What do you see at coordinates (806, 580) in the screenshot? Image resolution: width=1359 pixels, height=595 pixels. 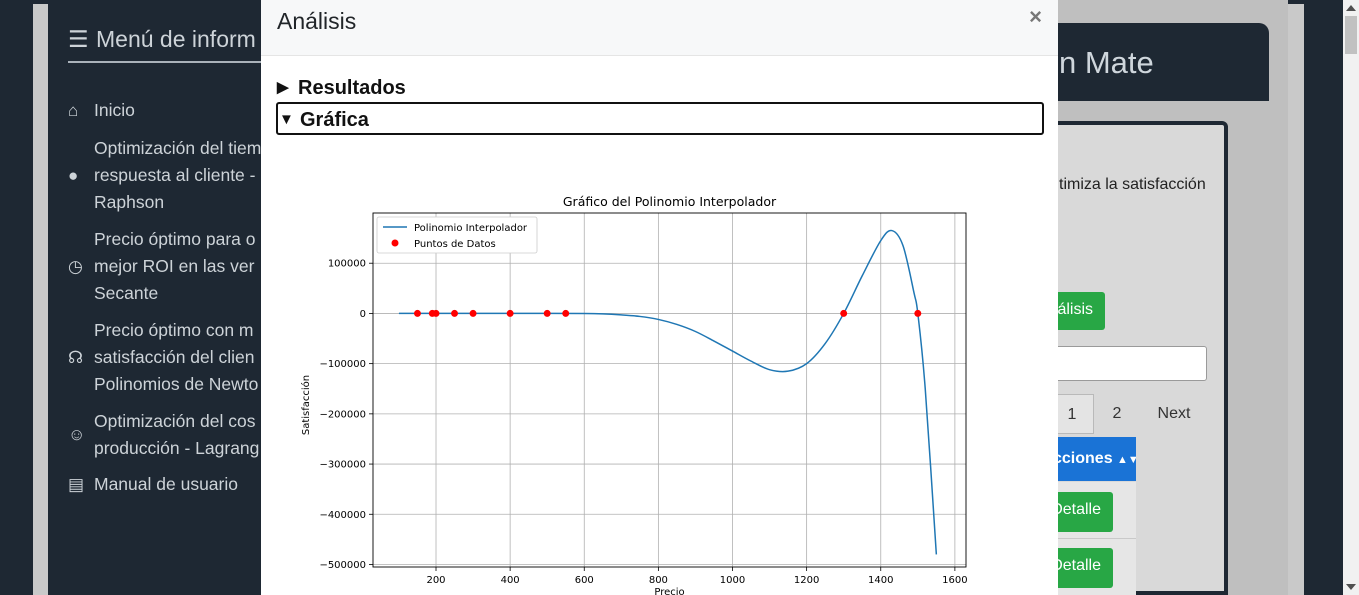 I see `x-tick-label: 1200` at bounding box center [806, 580].